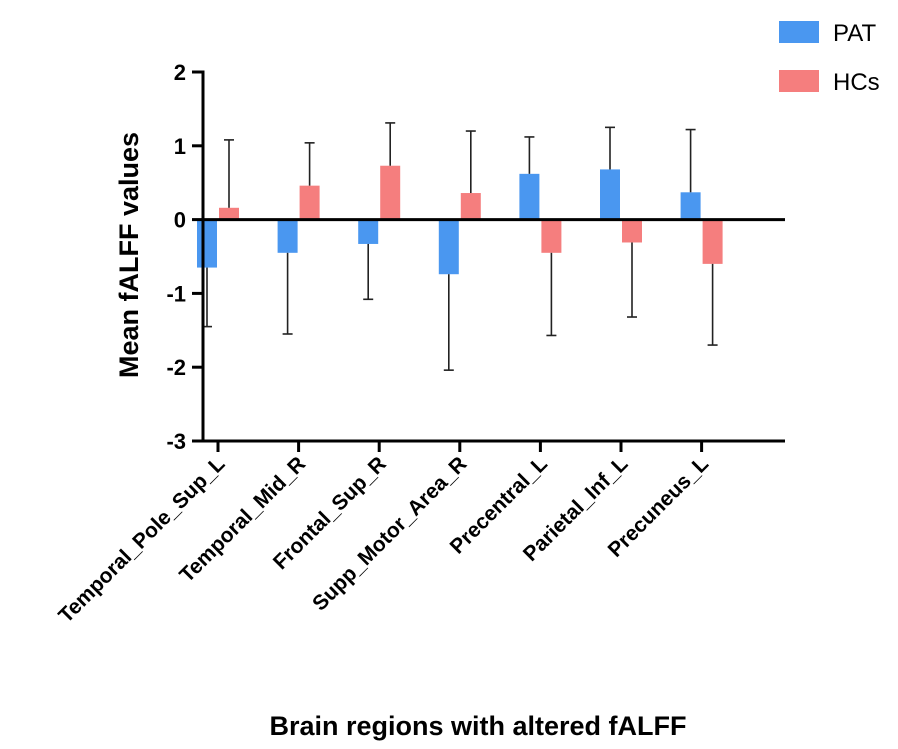  I want to click on legend-label-pat: PAT, so click(854, 33).